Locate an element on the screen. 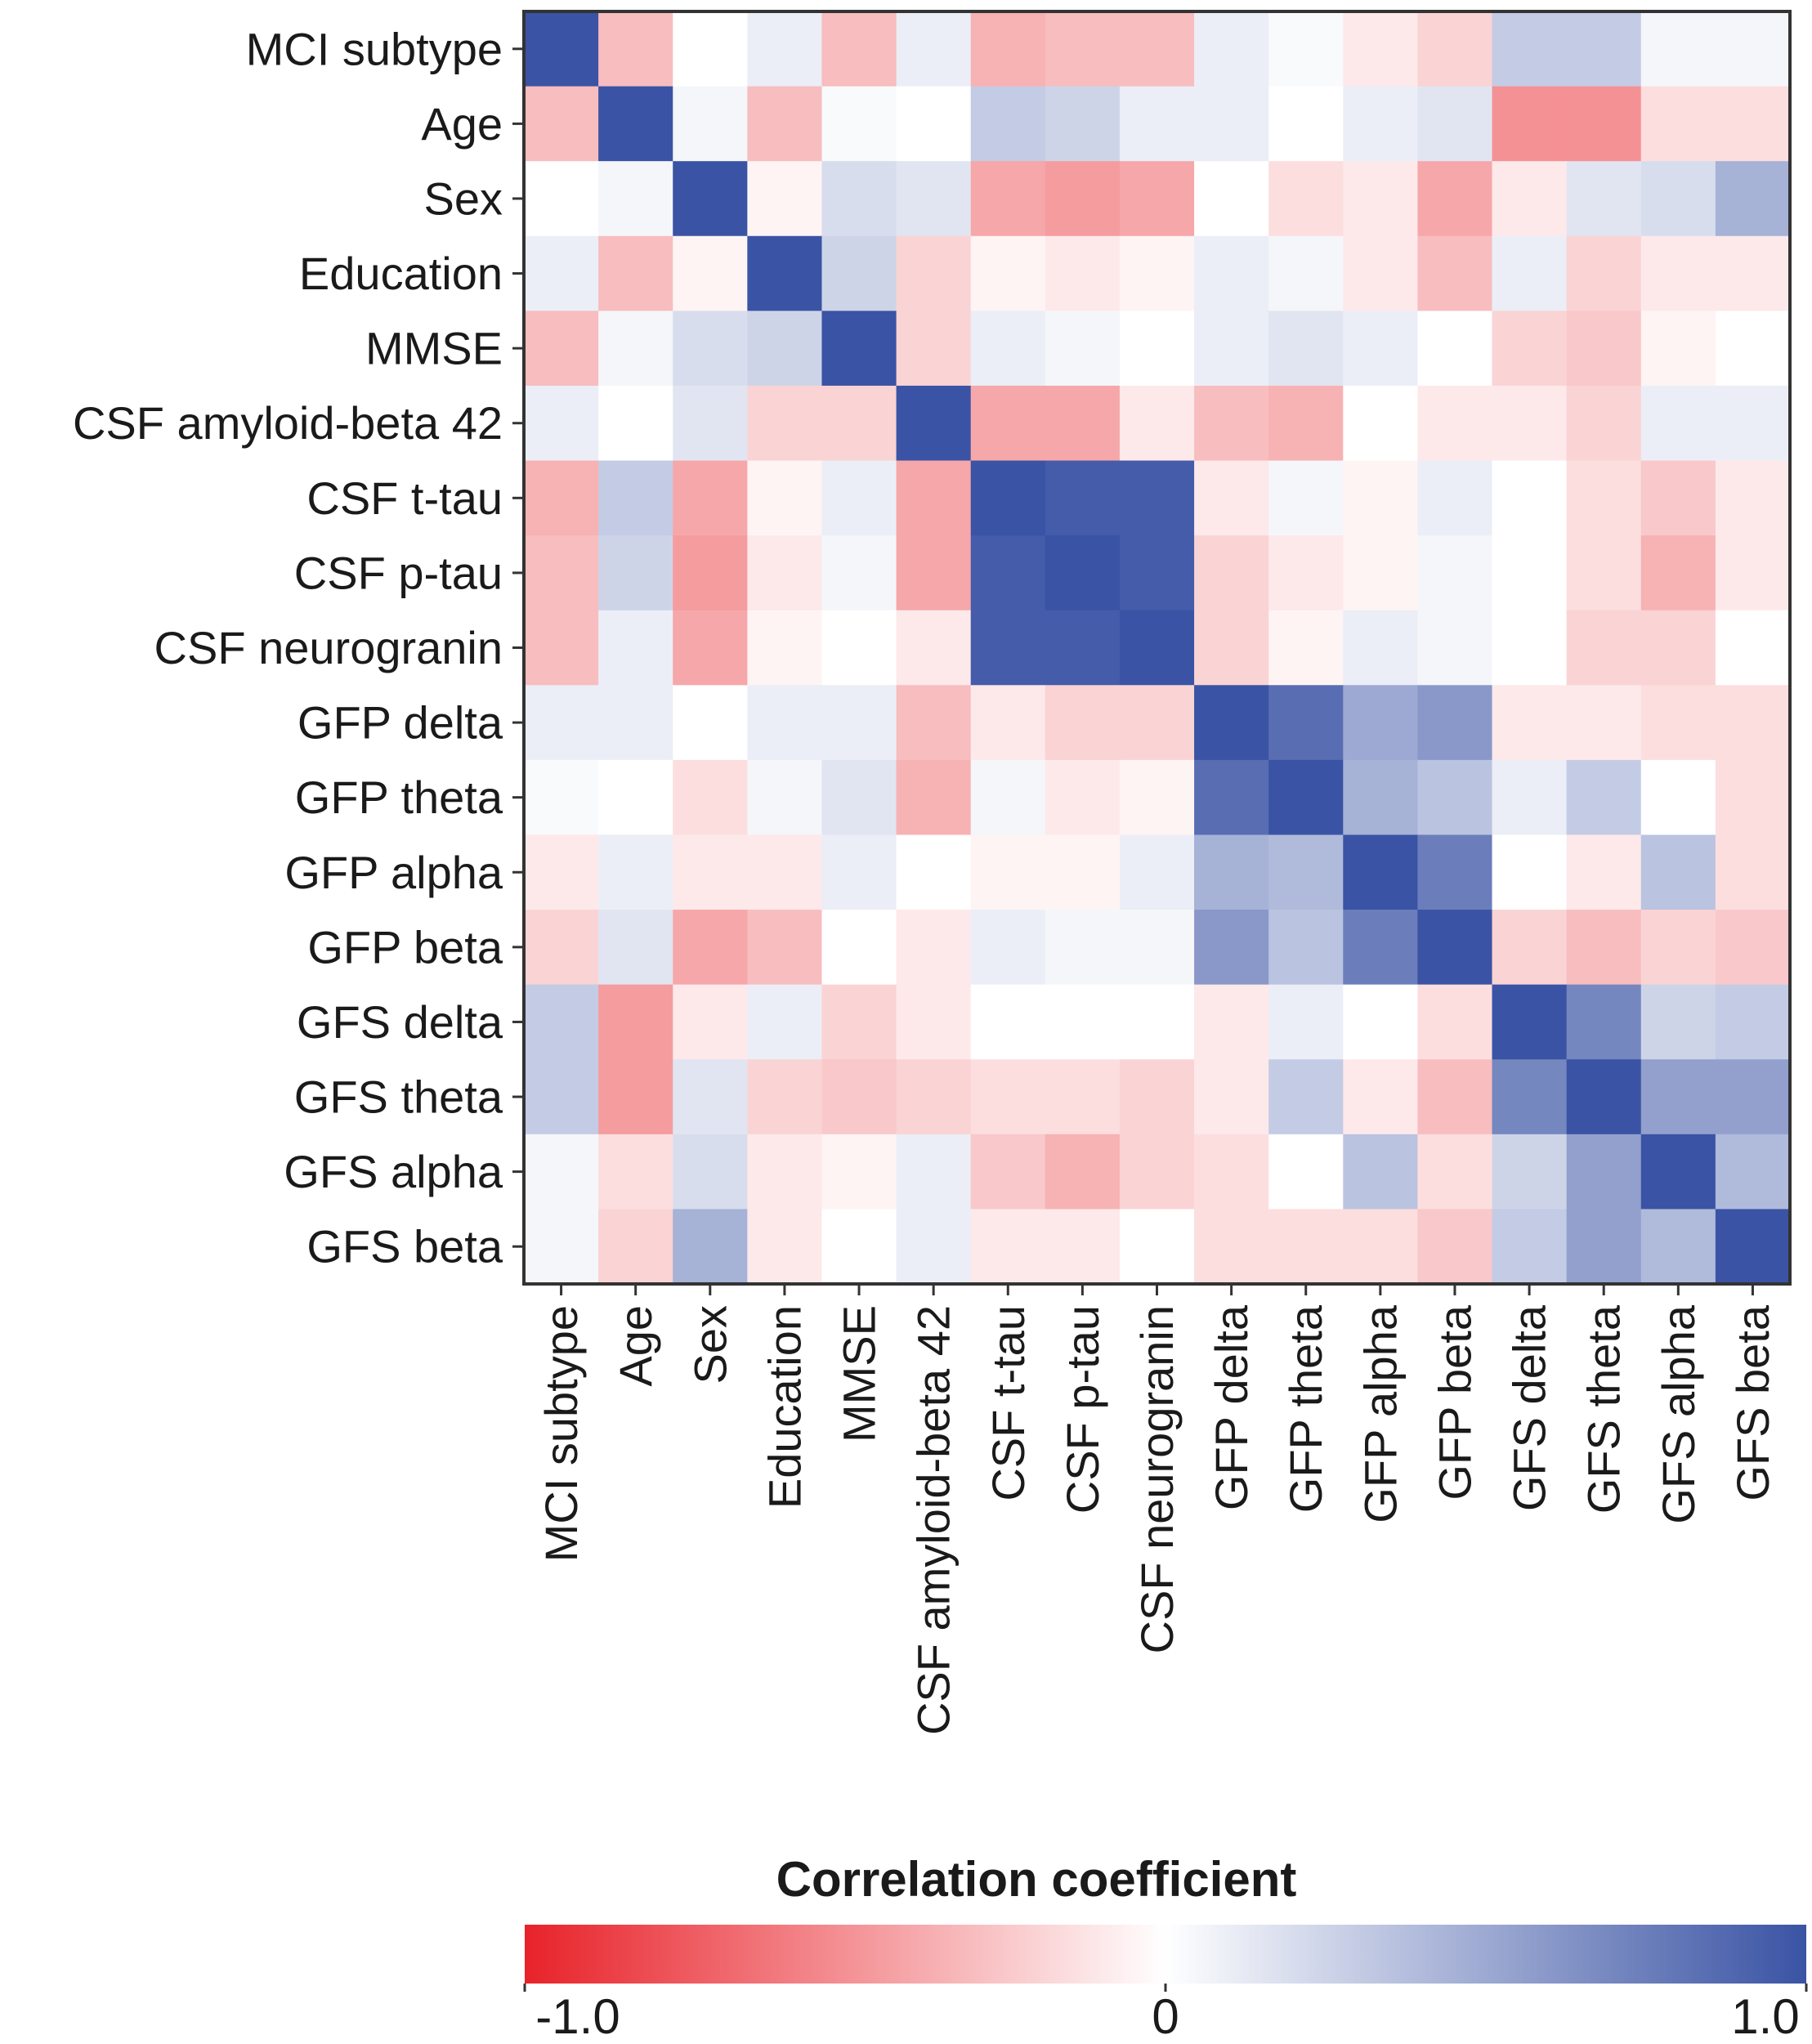  row-label: CSF neurogranin is located at coordinates (328, 647).